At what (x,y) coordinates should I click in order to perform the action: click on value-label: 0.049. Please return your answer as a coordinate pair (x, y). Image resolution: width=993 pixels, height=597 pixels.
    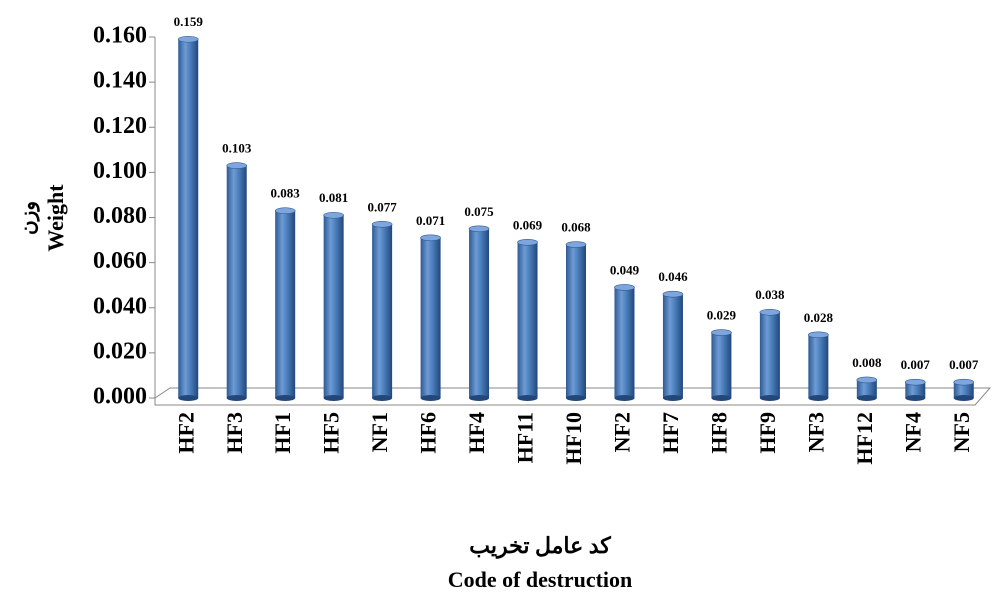
    Looking at the image, I should click on (625, 269).